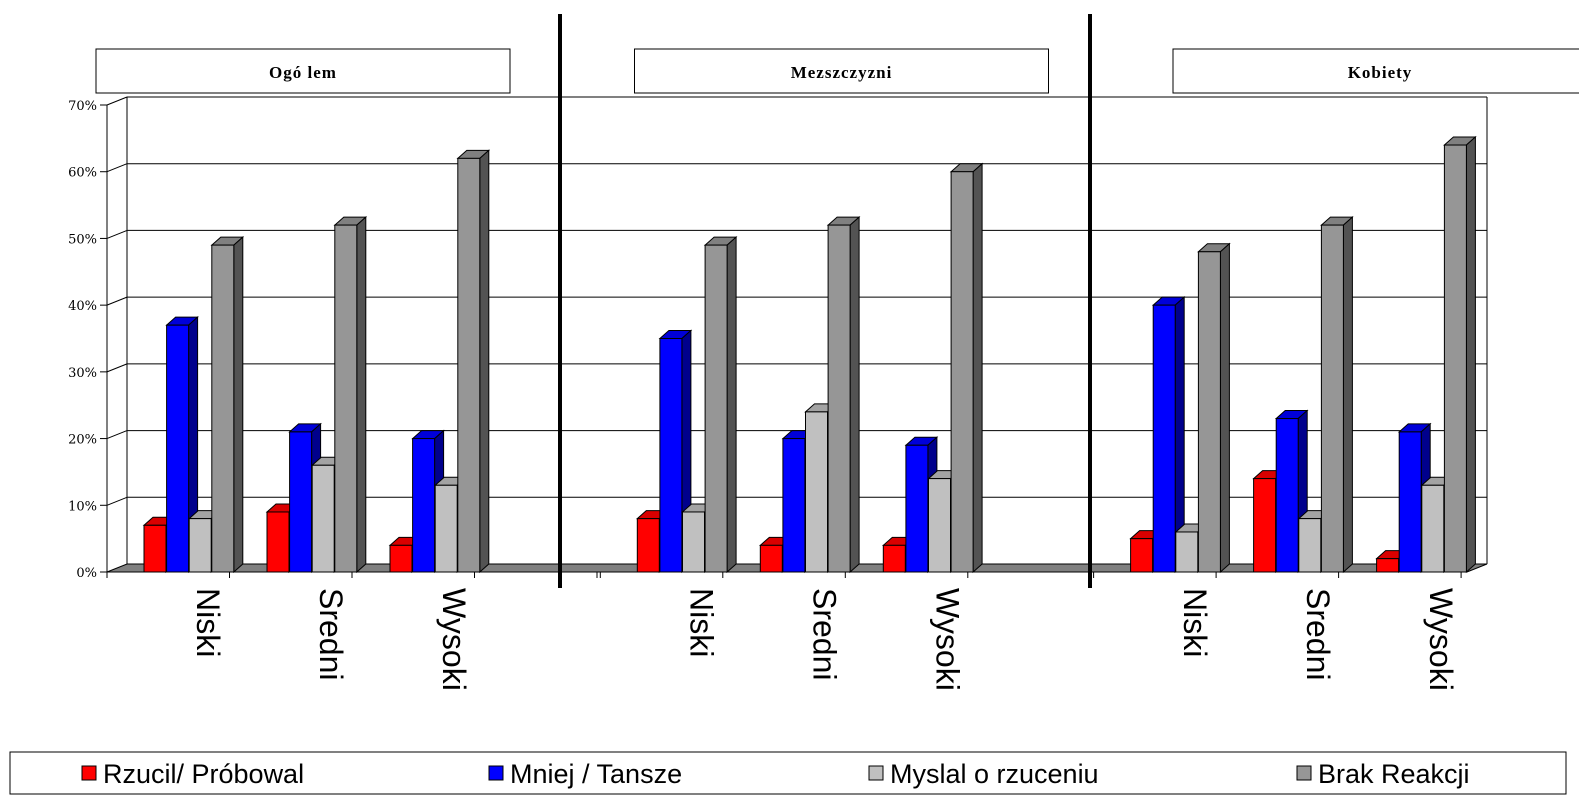 This screenshot has height=796, width=1579. Describe the element at coordinates (82, 506) in the screenshot. I see `y-tick-label: 10%` at that location.